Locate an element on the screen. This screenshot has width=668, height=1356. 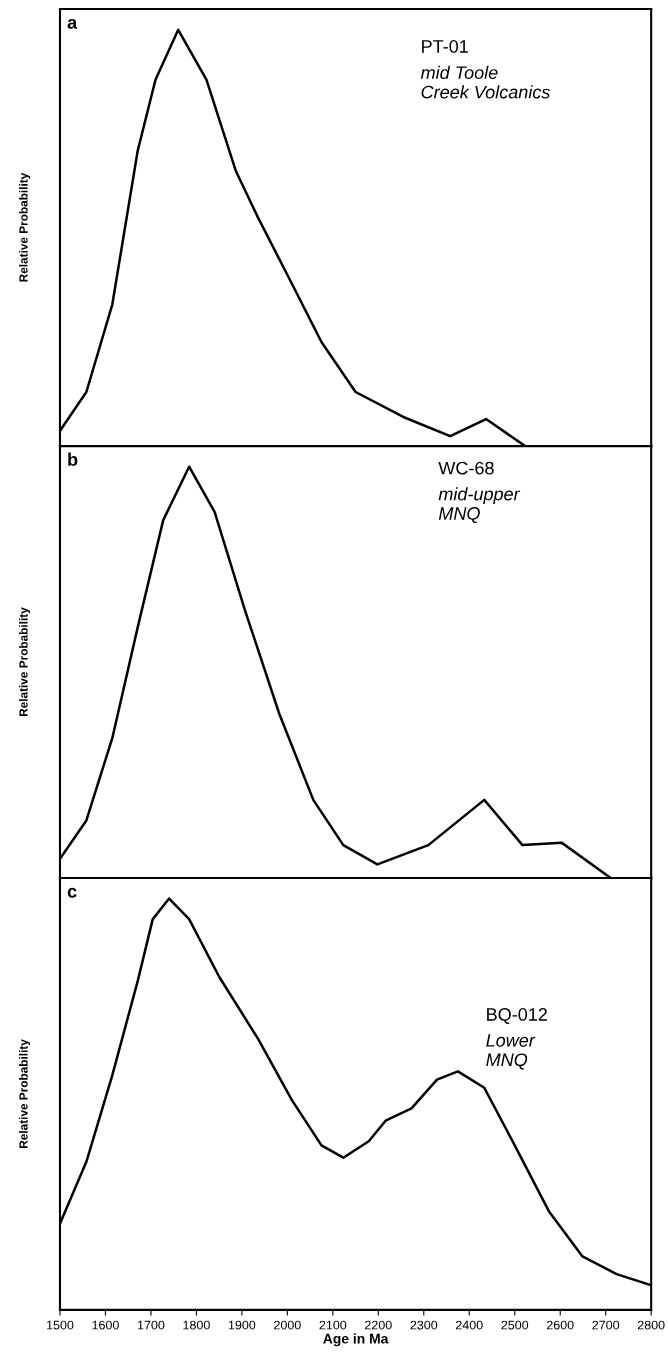
annotation: WC-68 is located at coordinates (466, 468).